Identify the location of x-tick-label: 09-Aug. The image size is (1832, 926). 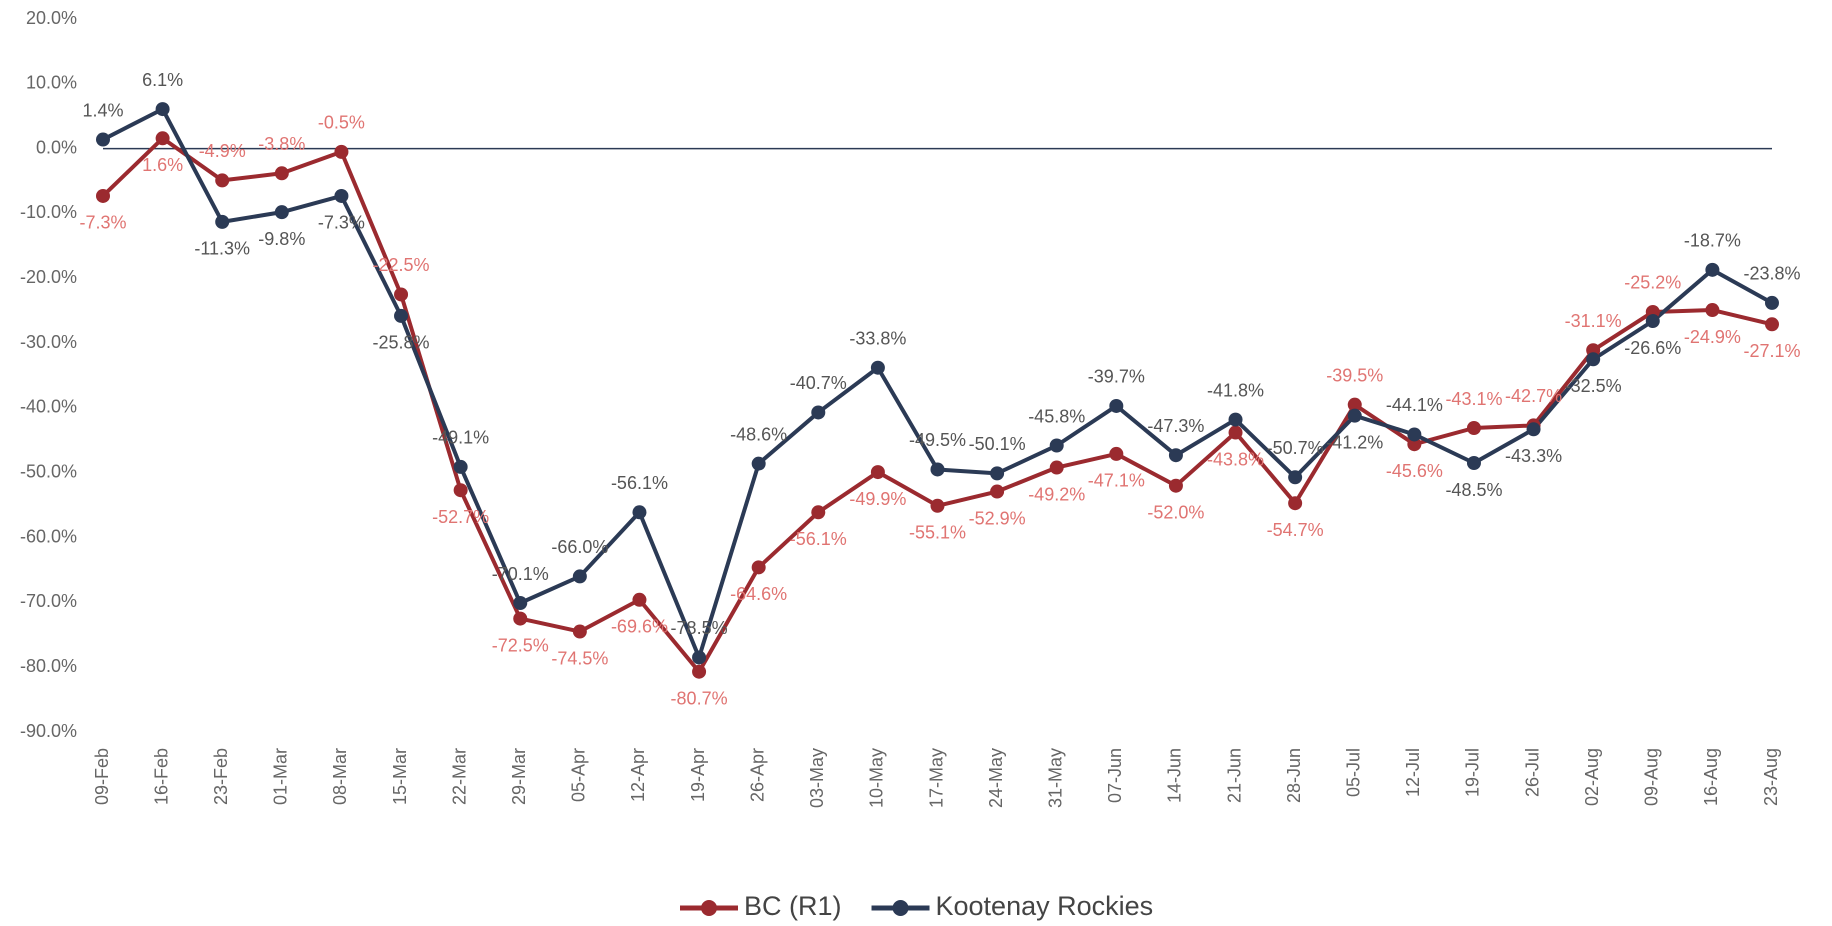
(1652, 777).